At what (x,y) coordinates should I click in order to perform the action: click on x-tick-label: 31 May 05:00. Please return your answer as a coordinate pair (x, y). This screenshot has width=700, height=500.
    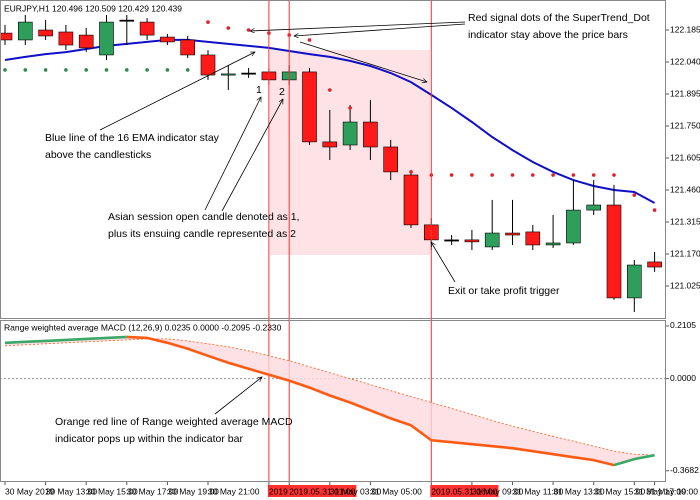
    Looking at the image, I should click on (396, 491).